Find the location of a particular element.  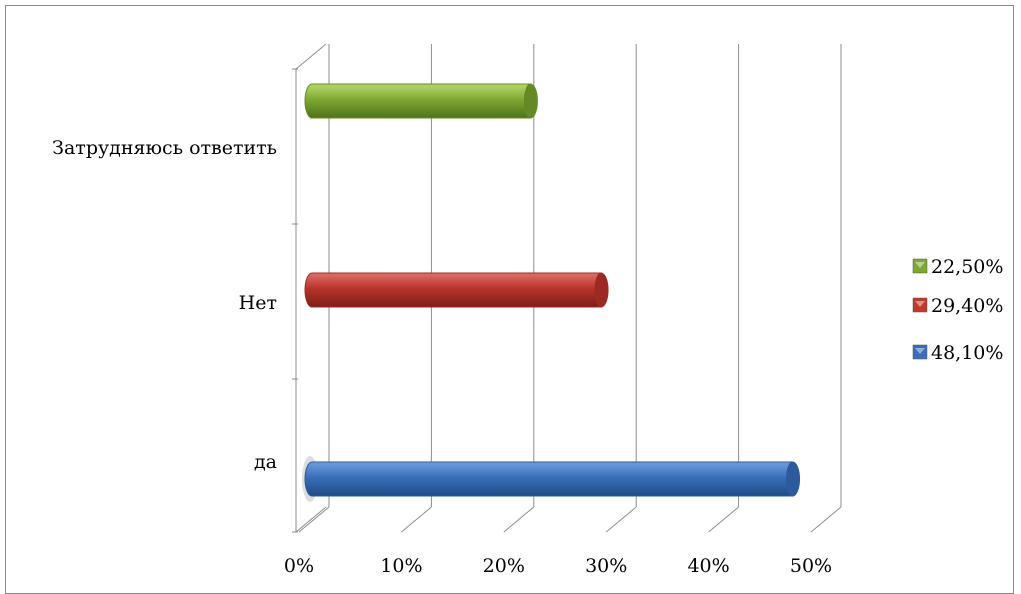

x-tick-label: 20% is located at coordinates (504, 566).